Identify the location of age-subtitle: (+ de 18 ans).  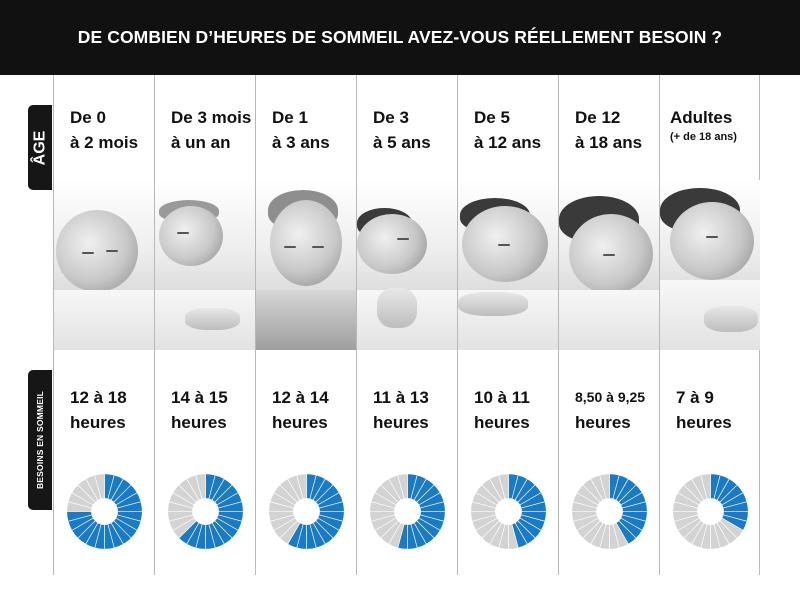
(703, 137).